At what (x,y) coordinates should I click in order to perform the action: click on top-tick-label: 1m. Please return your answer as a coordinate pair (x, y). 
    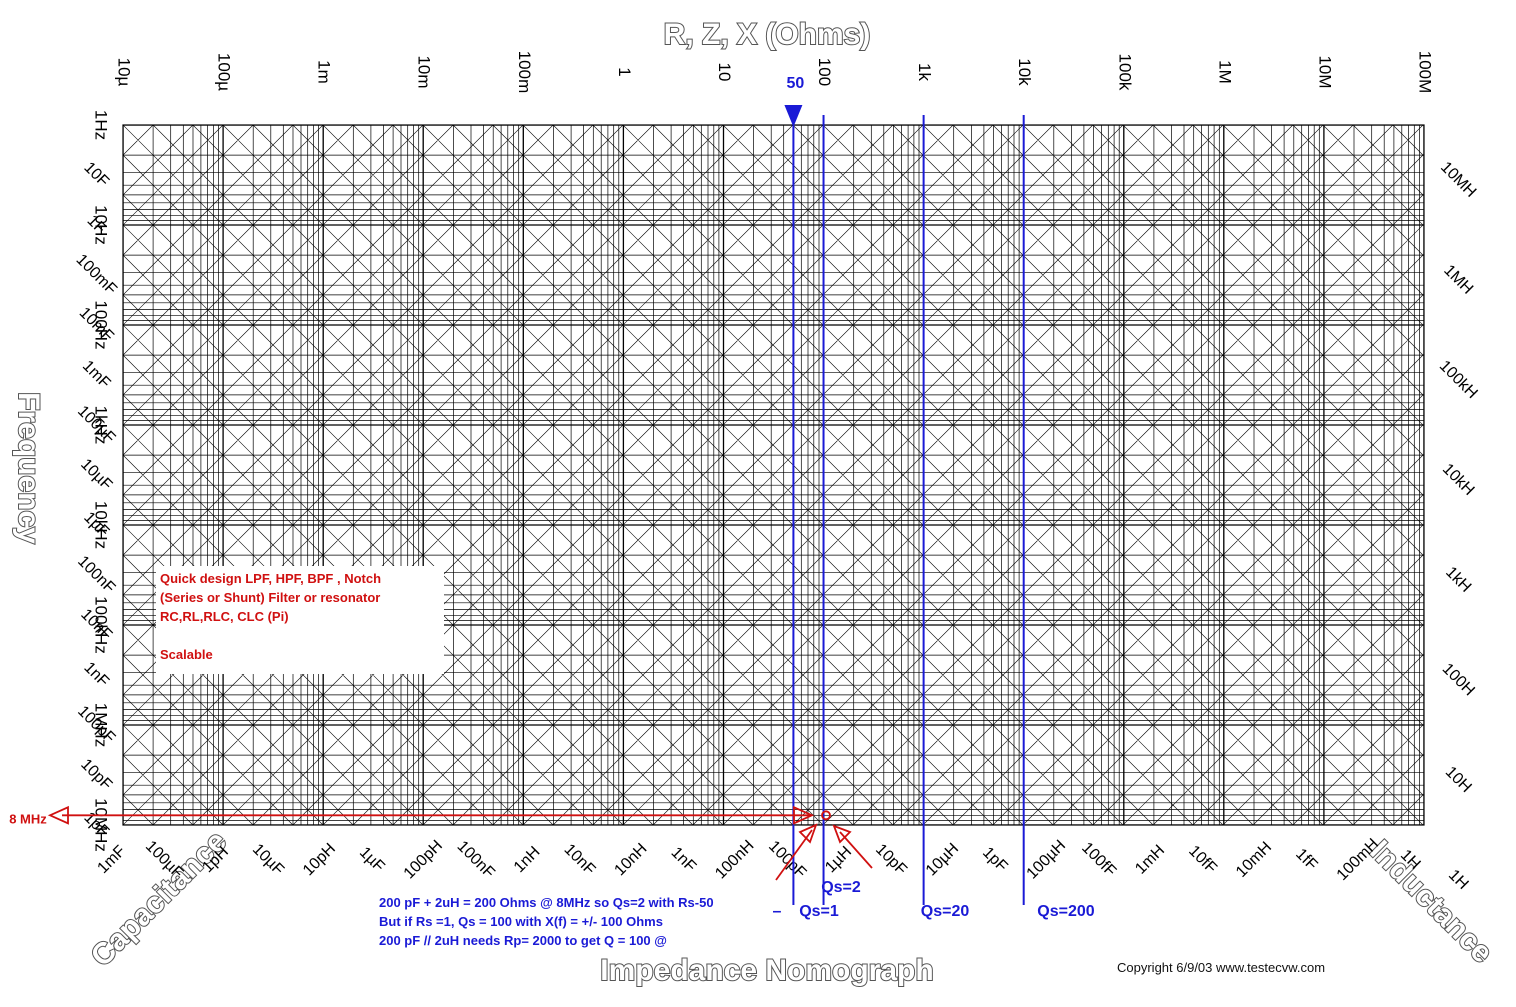
    Looking at the image, I should click on (324, 72).